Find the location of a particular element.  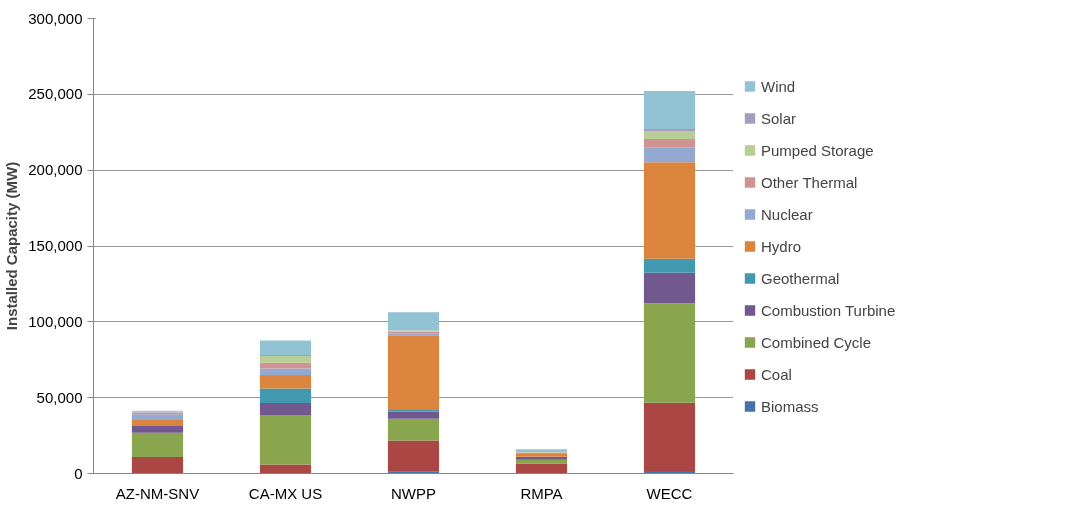

y-tick-label: 150,000 is located at coordinates (55, 245).